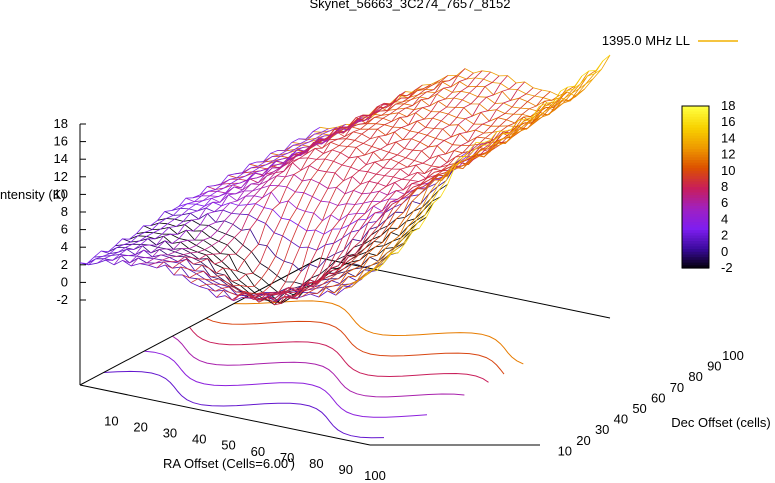  Describe the element at coordinates (724, 235) in the screenshot. I see `colorbar-tick-label: 2` at that location.